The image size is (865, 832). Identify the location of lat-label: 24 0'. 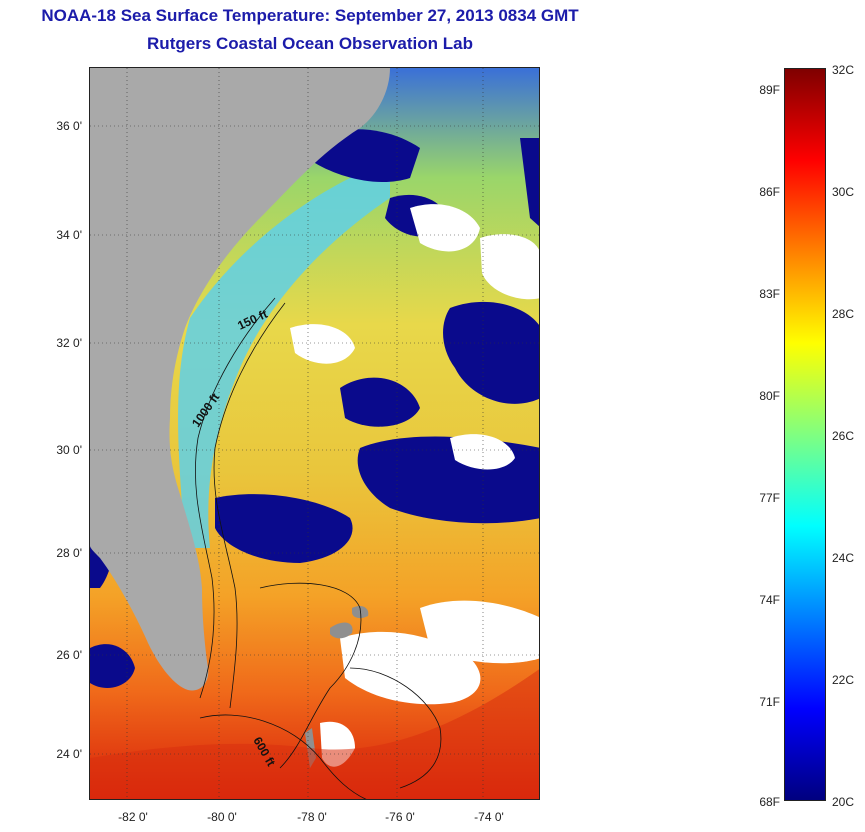
(69, 754).